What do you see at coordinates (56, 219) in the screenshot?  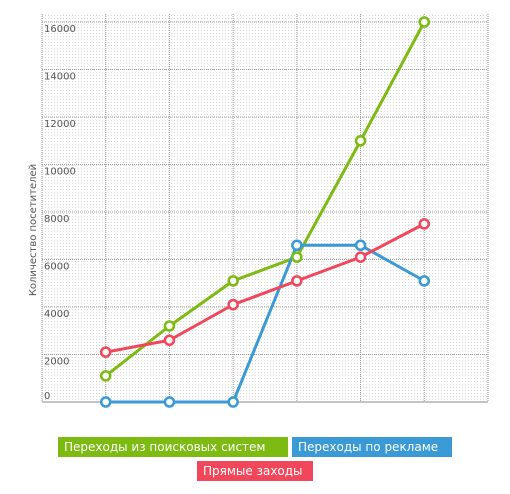 I see `y-tick-label: 8000` at bounding box center [56, 219].